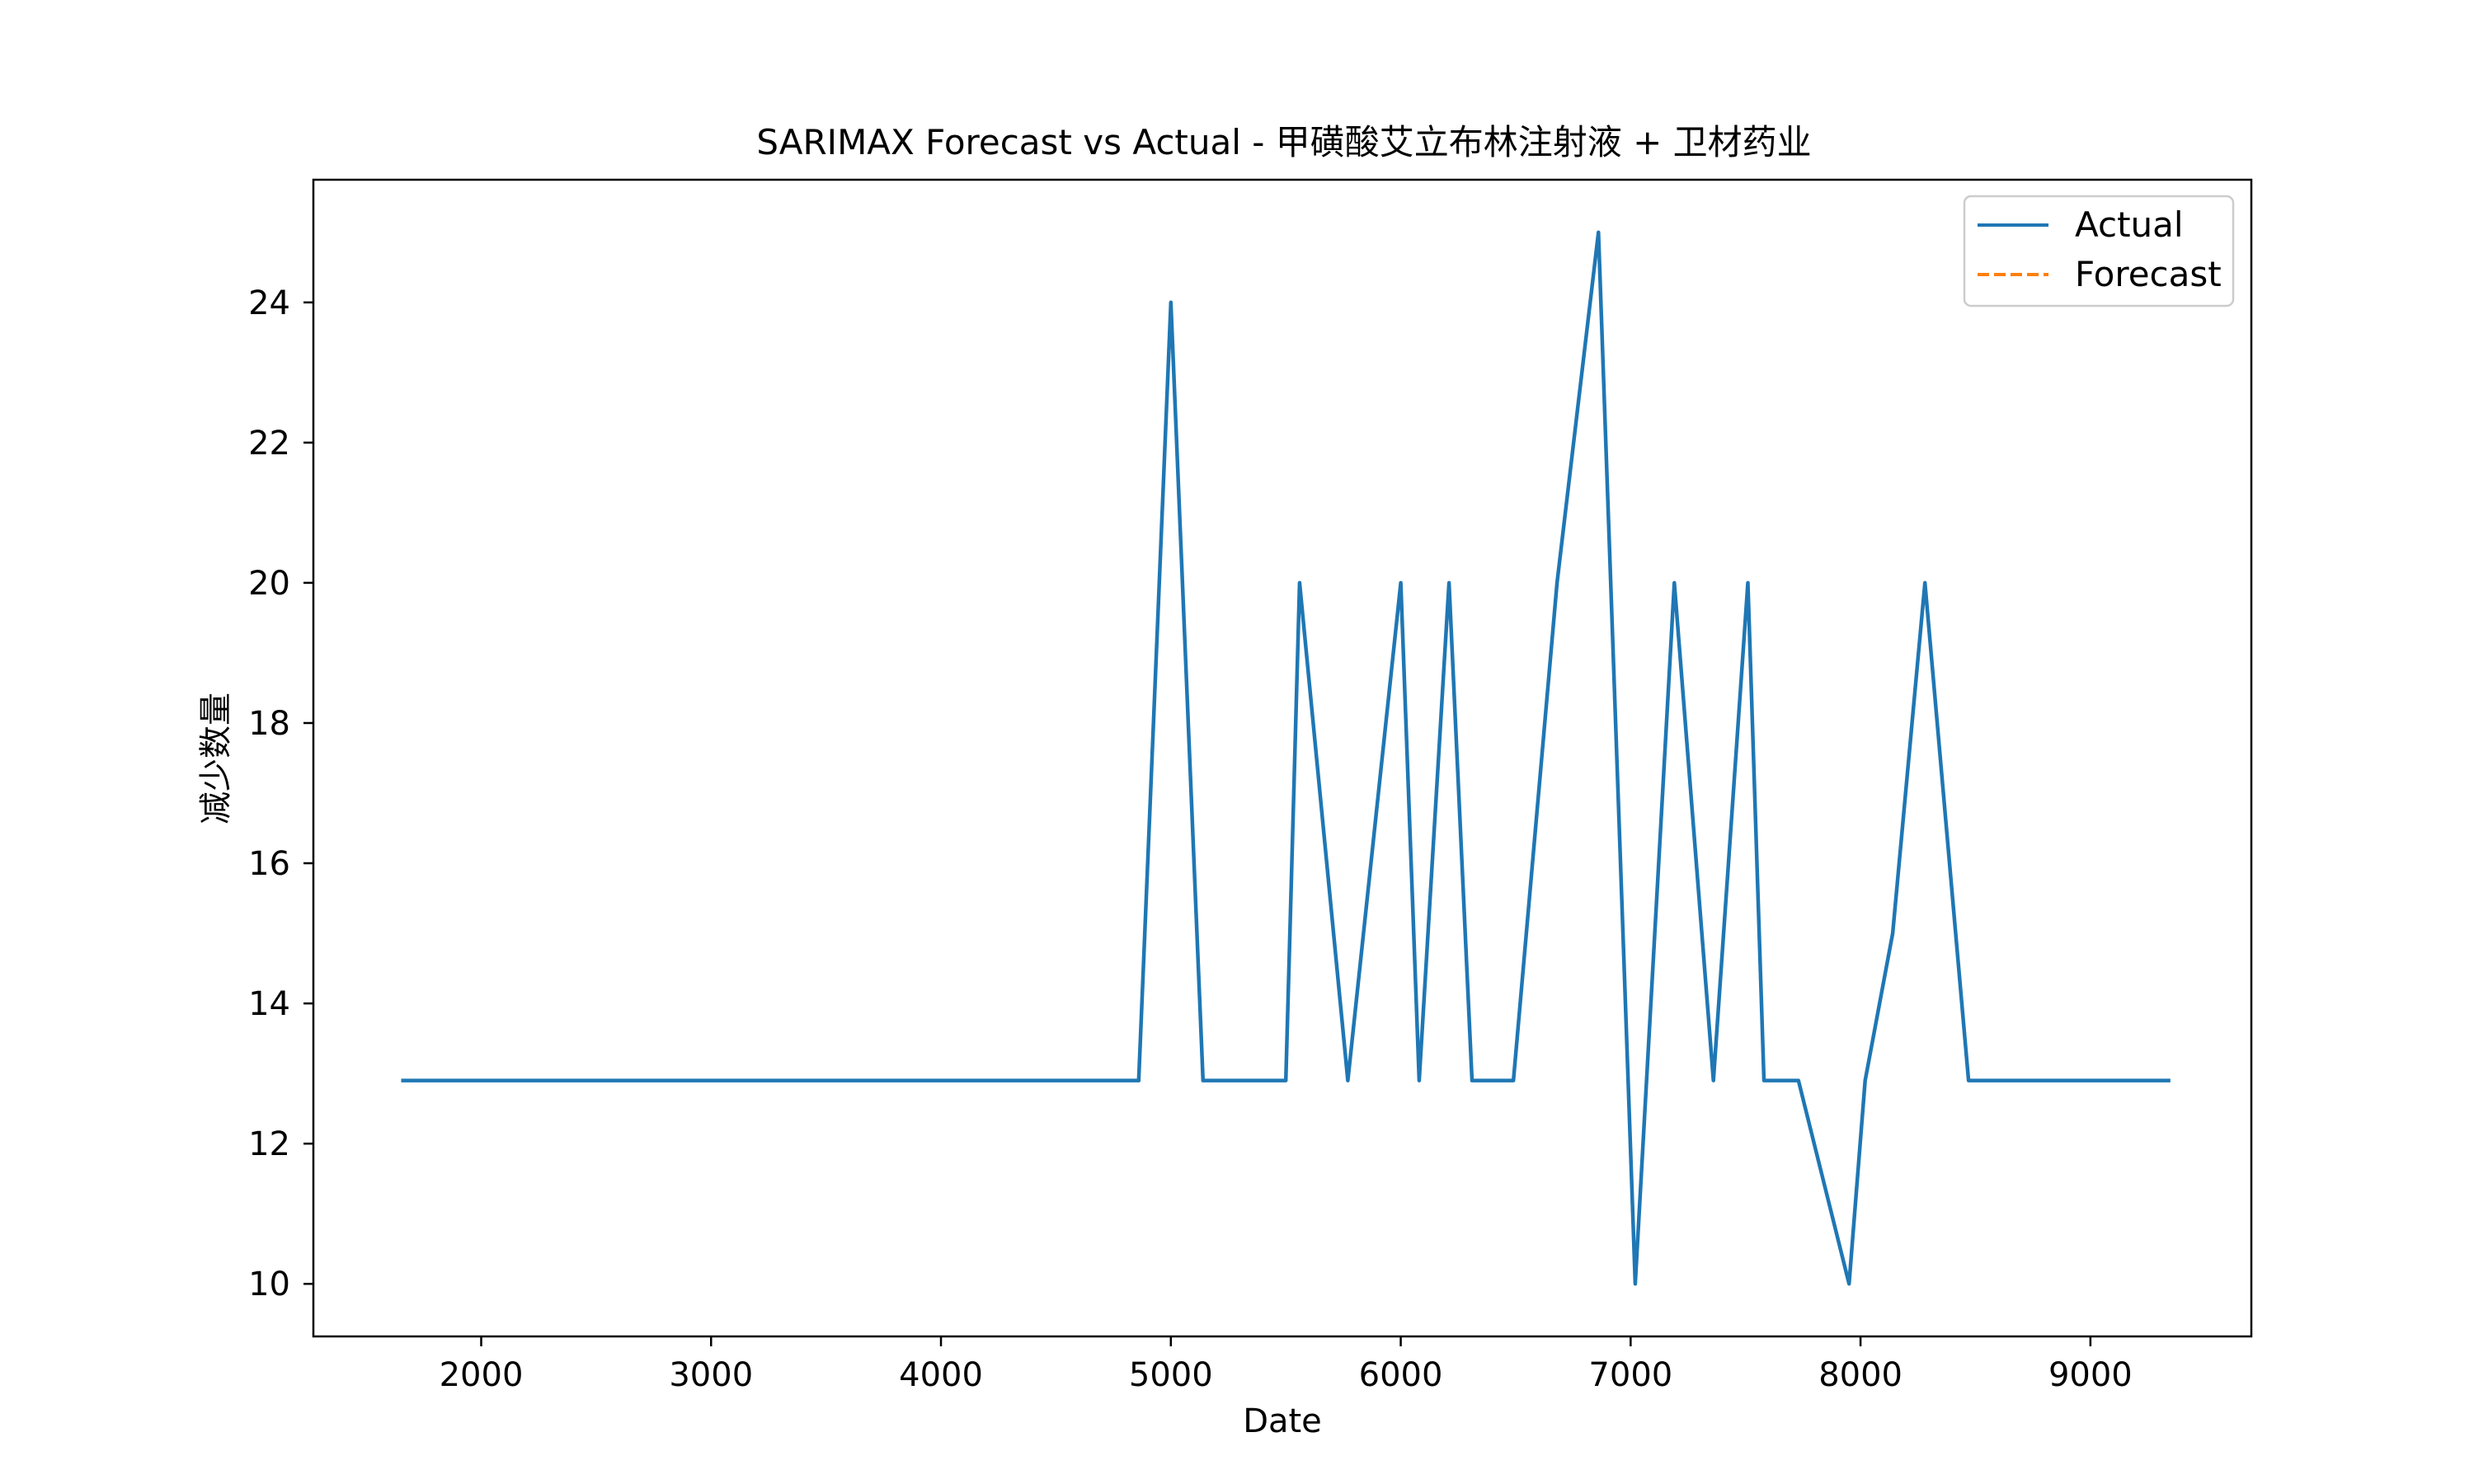  What do you see at coordinates (269, 444) in the screenshot?
I see `y-tick-label: 22` at bounding box center [269, 444].